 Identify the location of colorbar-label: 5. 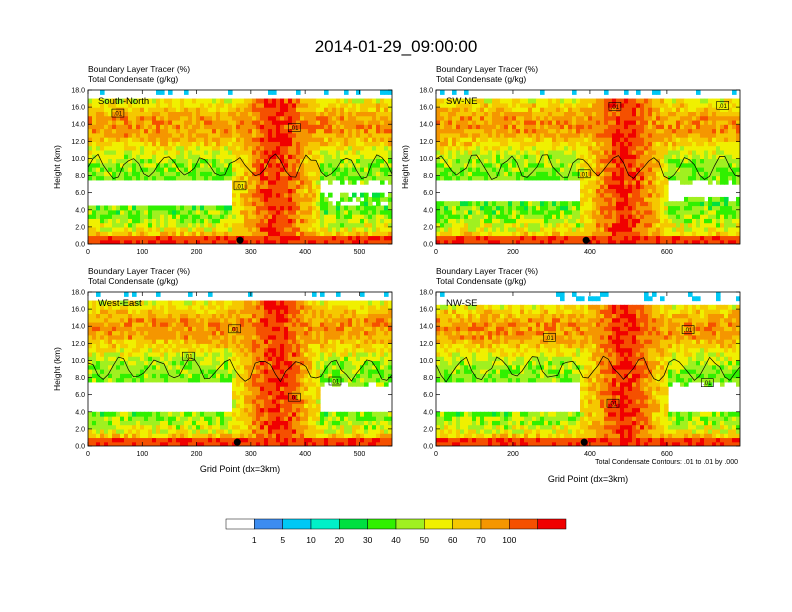
(282, 540).